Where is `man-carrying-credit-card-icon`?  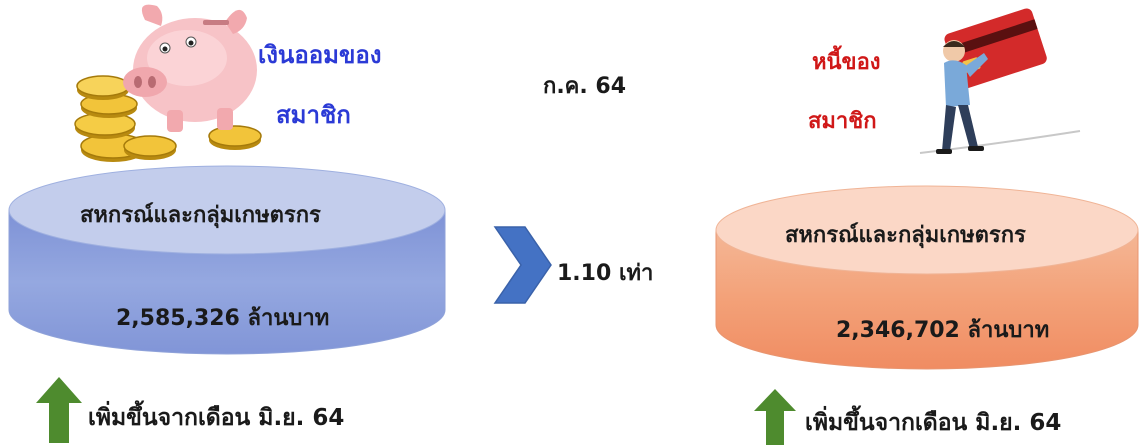
man-carrying-credit-card-icon is located at coordinates (1000, 81).